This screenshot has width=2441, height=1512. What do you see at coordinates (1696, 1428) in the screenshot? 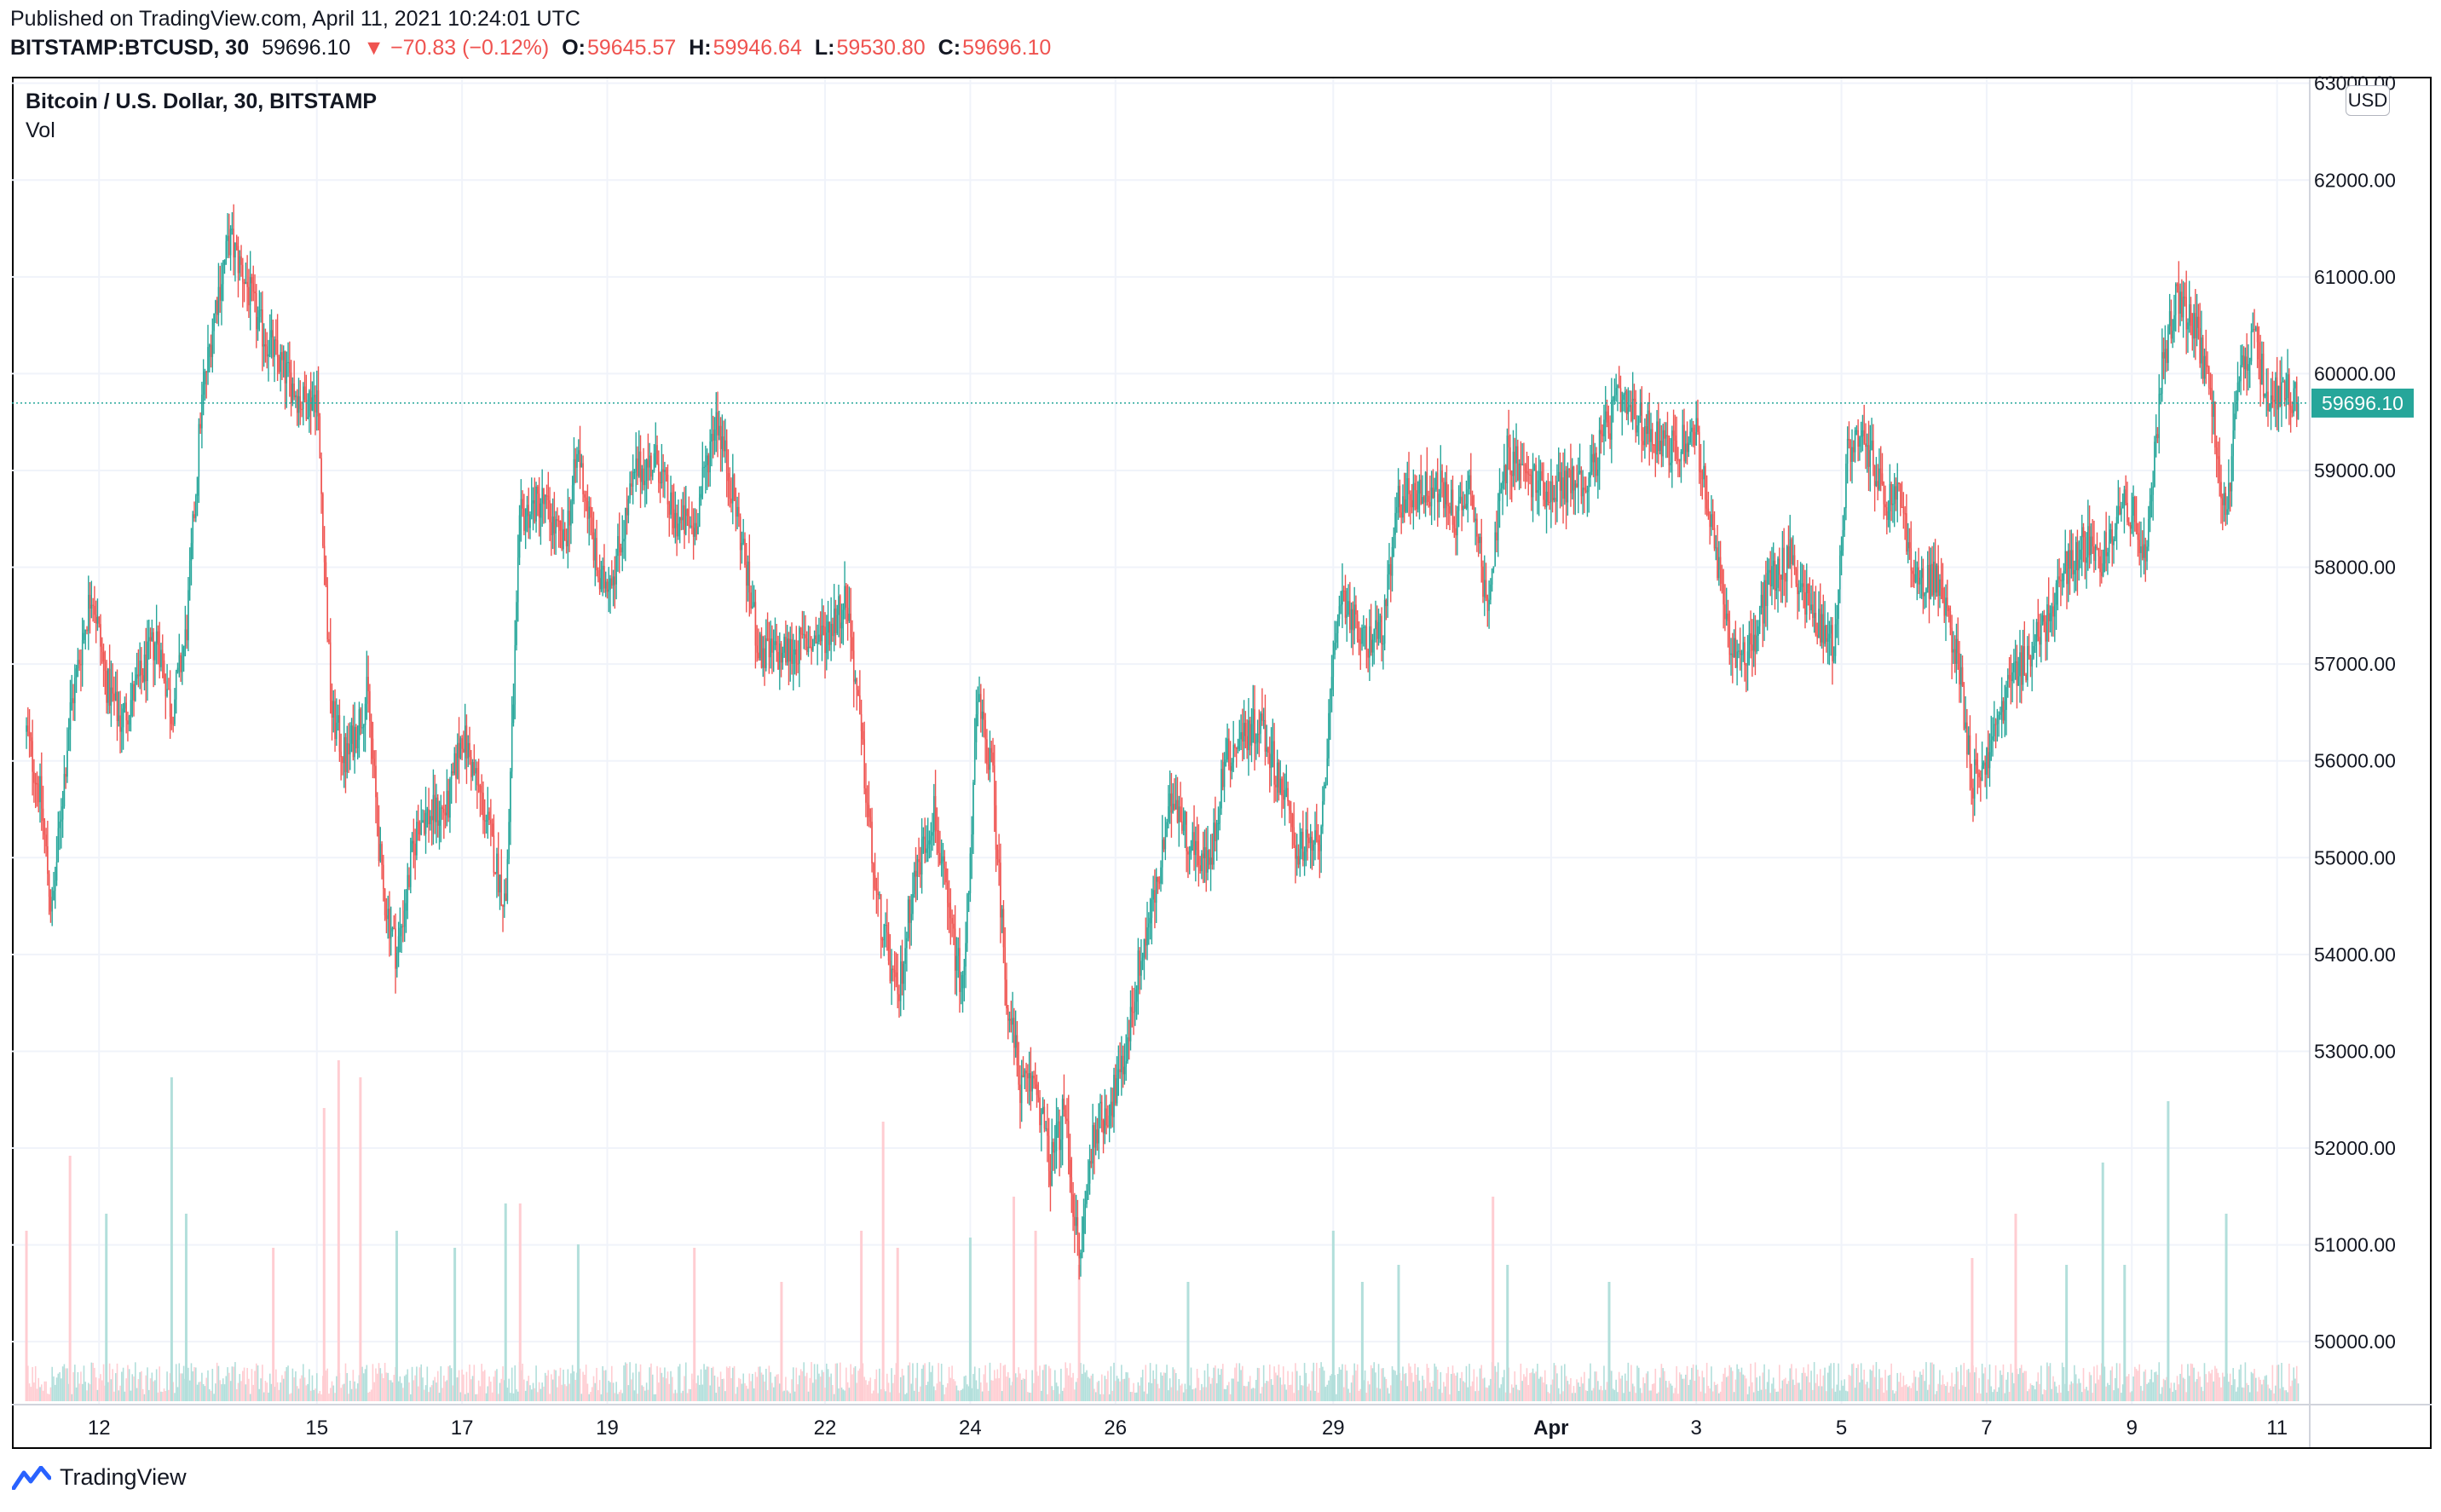
I see `x-tick-label: 3` at bounding box center [1696, 1428].